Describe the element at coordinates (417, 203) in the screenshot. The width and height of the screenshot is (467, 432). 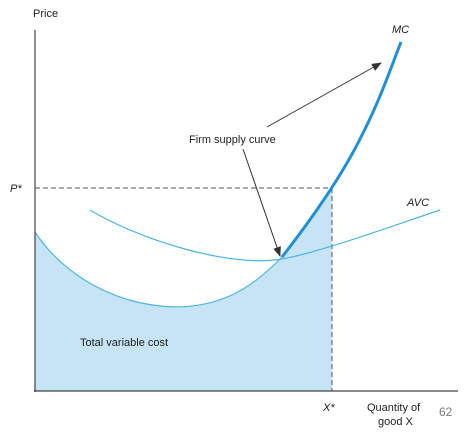
I see `avc-label: AVC` at that location.